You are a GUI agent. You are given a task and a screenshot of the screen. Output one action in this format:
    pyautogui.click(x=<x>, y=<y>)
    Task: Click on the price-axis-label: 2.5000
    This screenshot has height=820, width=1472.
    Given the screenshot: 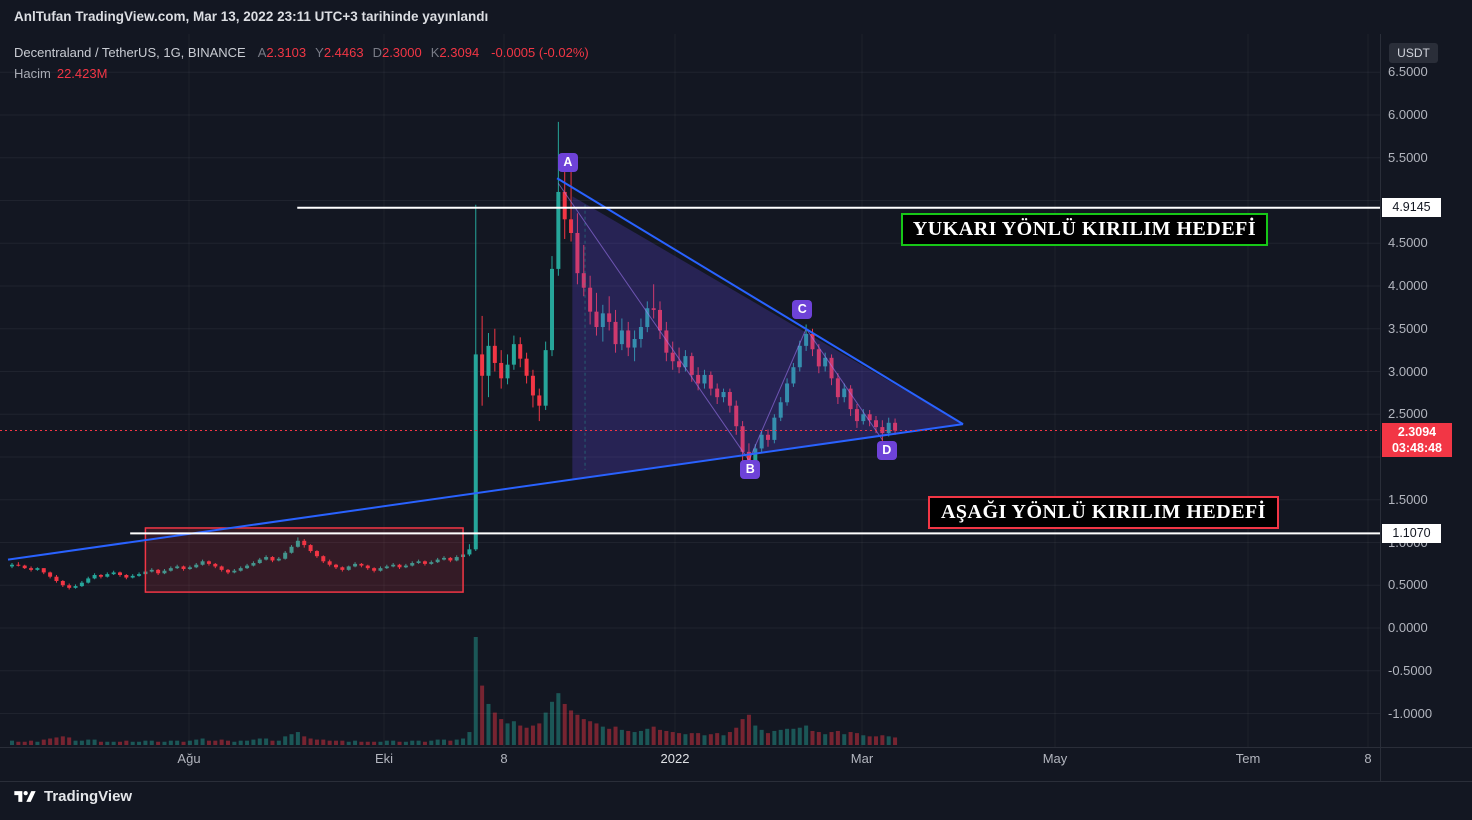 What is the action you would take?
    pyautogui.click(x=1408, y=414)
    